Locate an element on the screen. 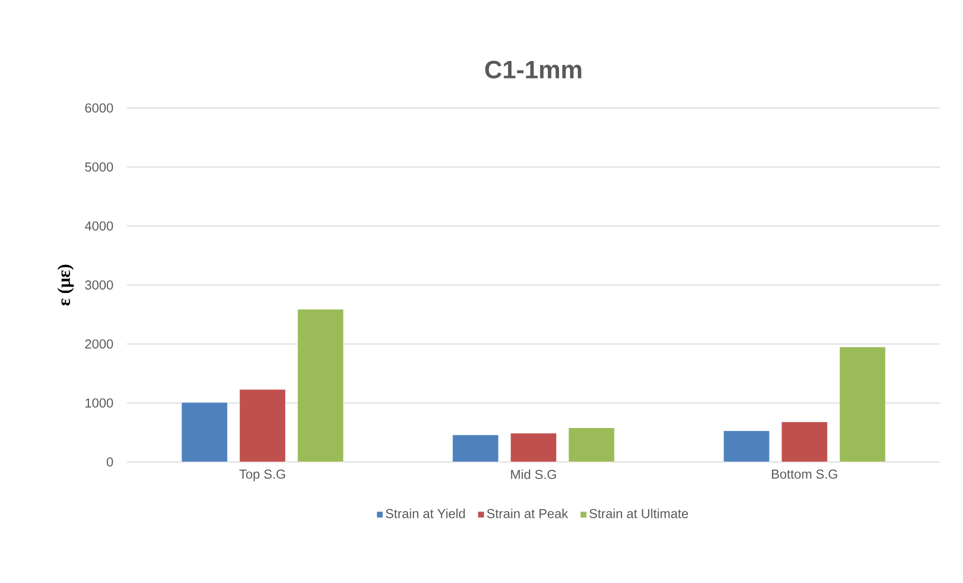 This screenshot has height=583, width=963. x-tick-label: Bottom S.G is located at coordinates (805, 474).